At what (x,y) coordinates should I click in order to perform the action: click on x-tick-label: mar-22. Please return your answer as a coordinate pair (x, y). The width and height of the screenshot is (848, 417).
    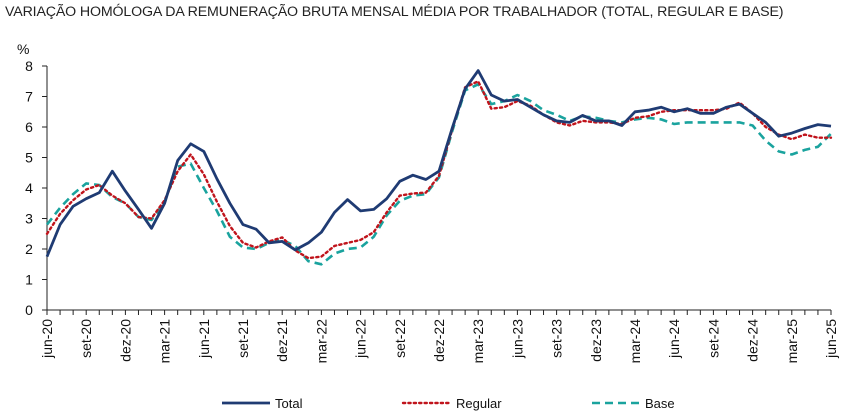
    Looking at the image, I should click on (321, 341).